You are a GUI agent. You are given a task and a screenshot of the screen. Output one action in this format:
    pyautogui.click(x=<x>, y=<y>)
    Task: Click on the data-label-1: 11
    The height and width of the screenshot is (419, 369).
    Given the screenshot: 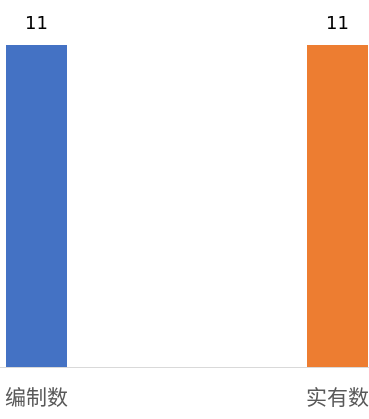 What is the action you would take?
    pyautogui.click(x=36, y=23)
    